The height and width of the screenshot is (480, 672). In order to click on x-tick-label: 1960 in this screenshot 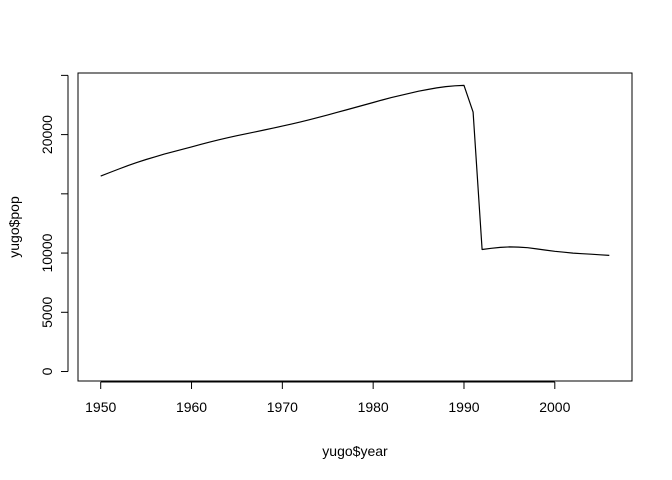, I will do `click(191, 407)`.